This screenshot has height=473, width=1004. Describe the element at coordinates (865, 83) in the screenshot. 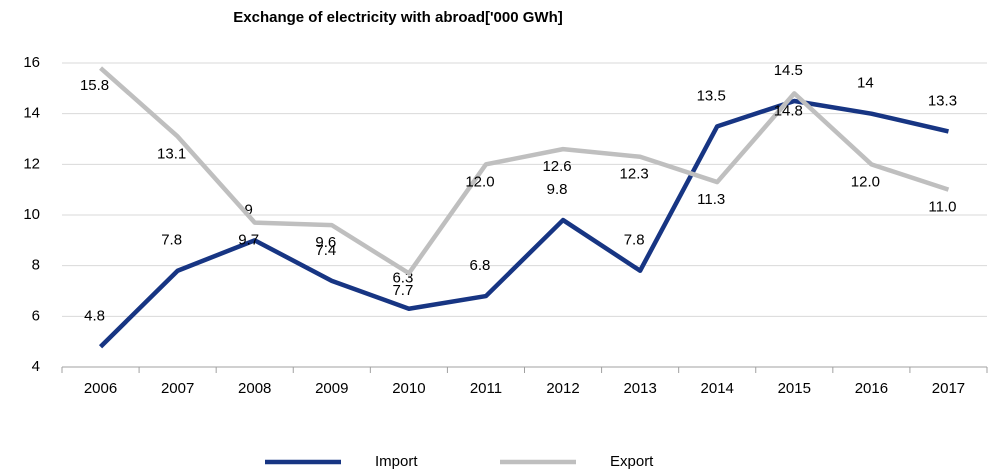

I see `data-label: 14` at that location.